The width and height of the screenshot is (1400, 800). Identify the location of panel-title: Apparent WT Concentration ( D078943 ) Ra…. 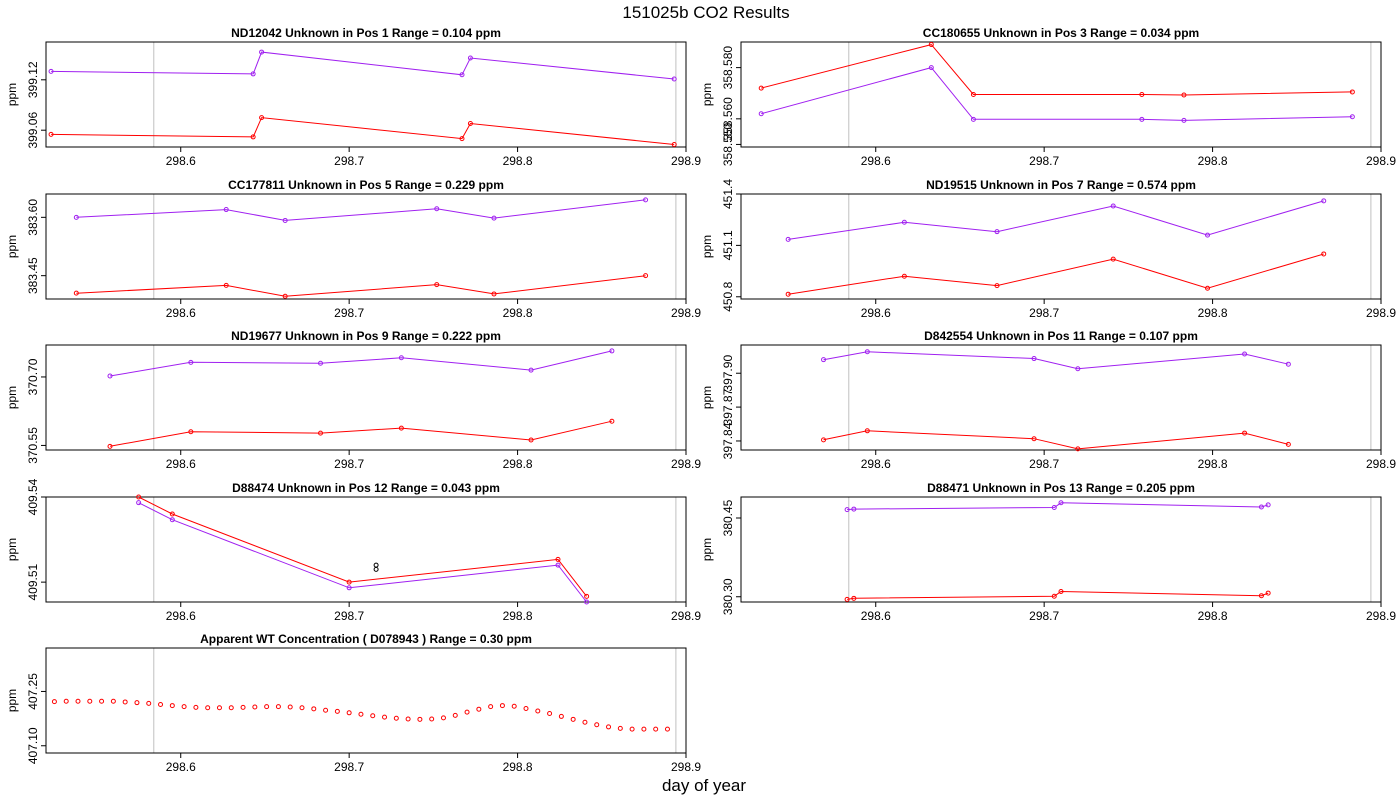
(366, 639).